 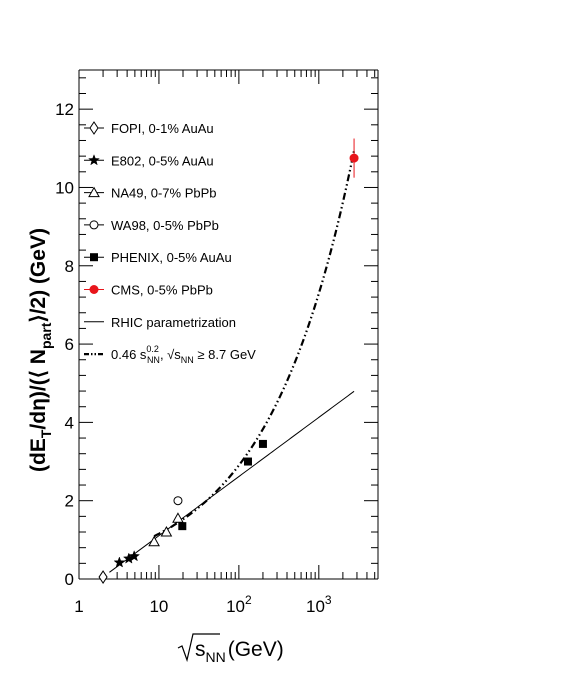 What do you see at coordinates (162, 290) in the screenshot?
I see `legend-entry: CMS, 0-5% PbPb` at bounding box center [162, 290].